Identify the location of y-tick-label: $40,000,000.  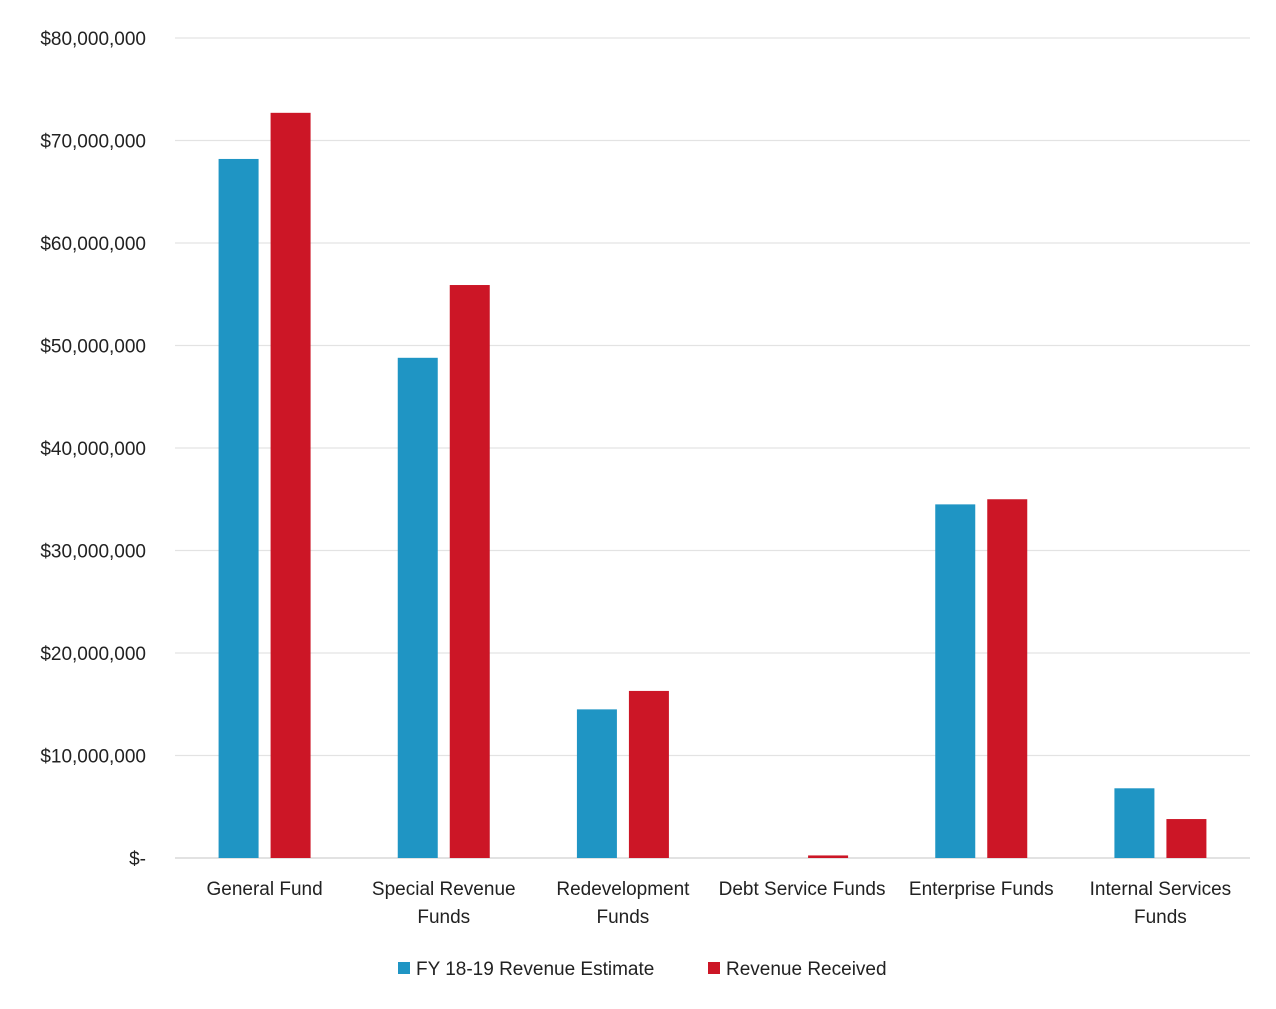
(93, 449).